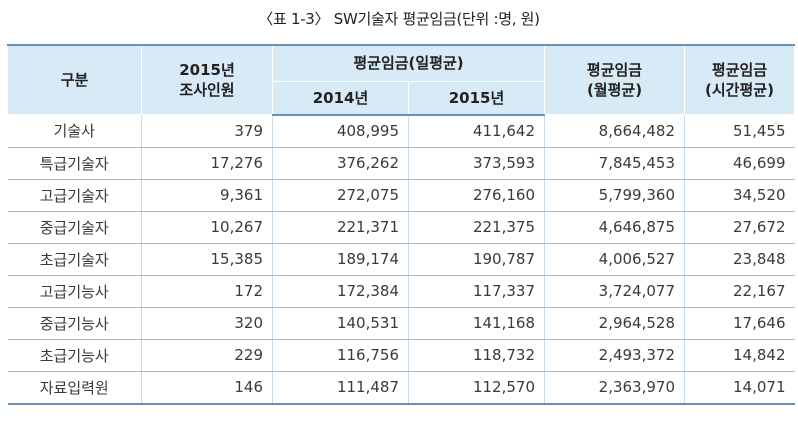  What do you see at coordinates (74, 195) in the screenshot?
I see `cell-category: 고급기술자` at bounding box center [74, 195].